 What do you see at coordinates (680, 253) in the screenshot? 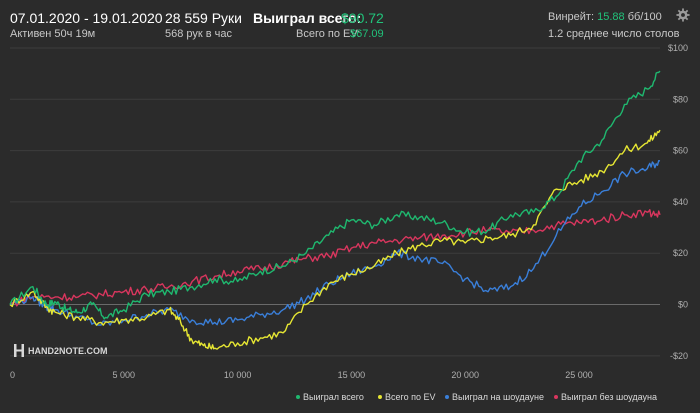
I see `y-tick-label: $20` at bounding box center [680, 253].